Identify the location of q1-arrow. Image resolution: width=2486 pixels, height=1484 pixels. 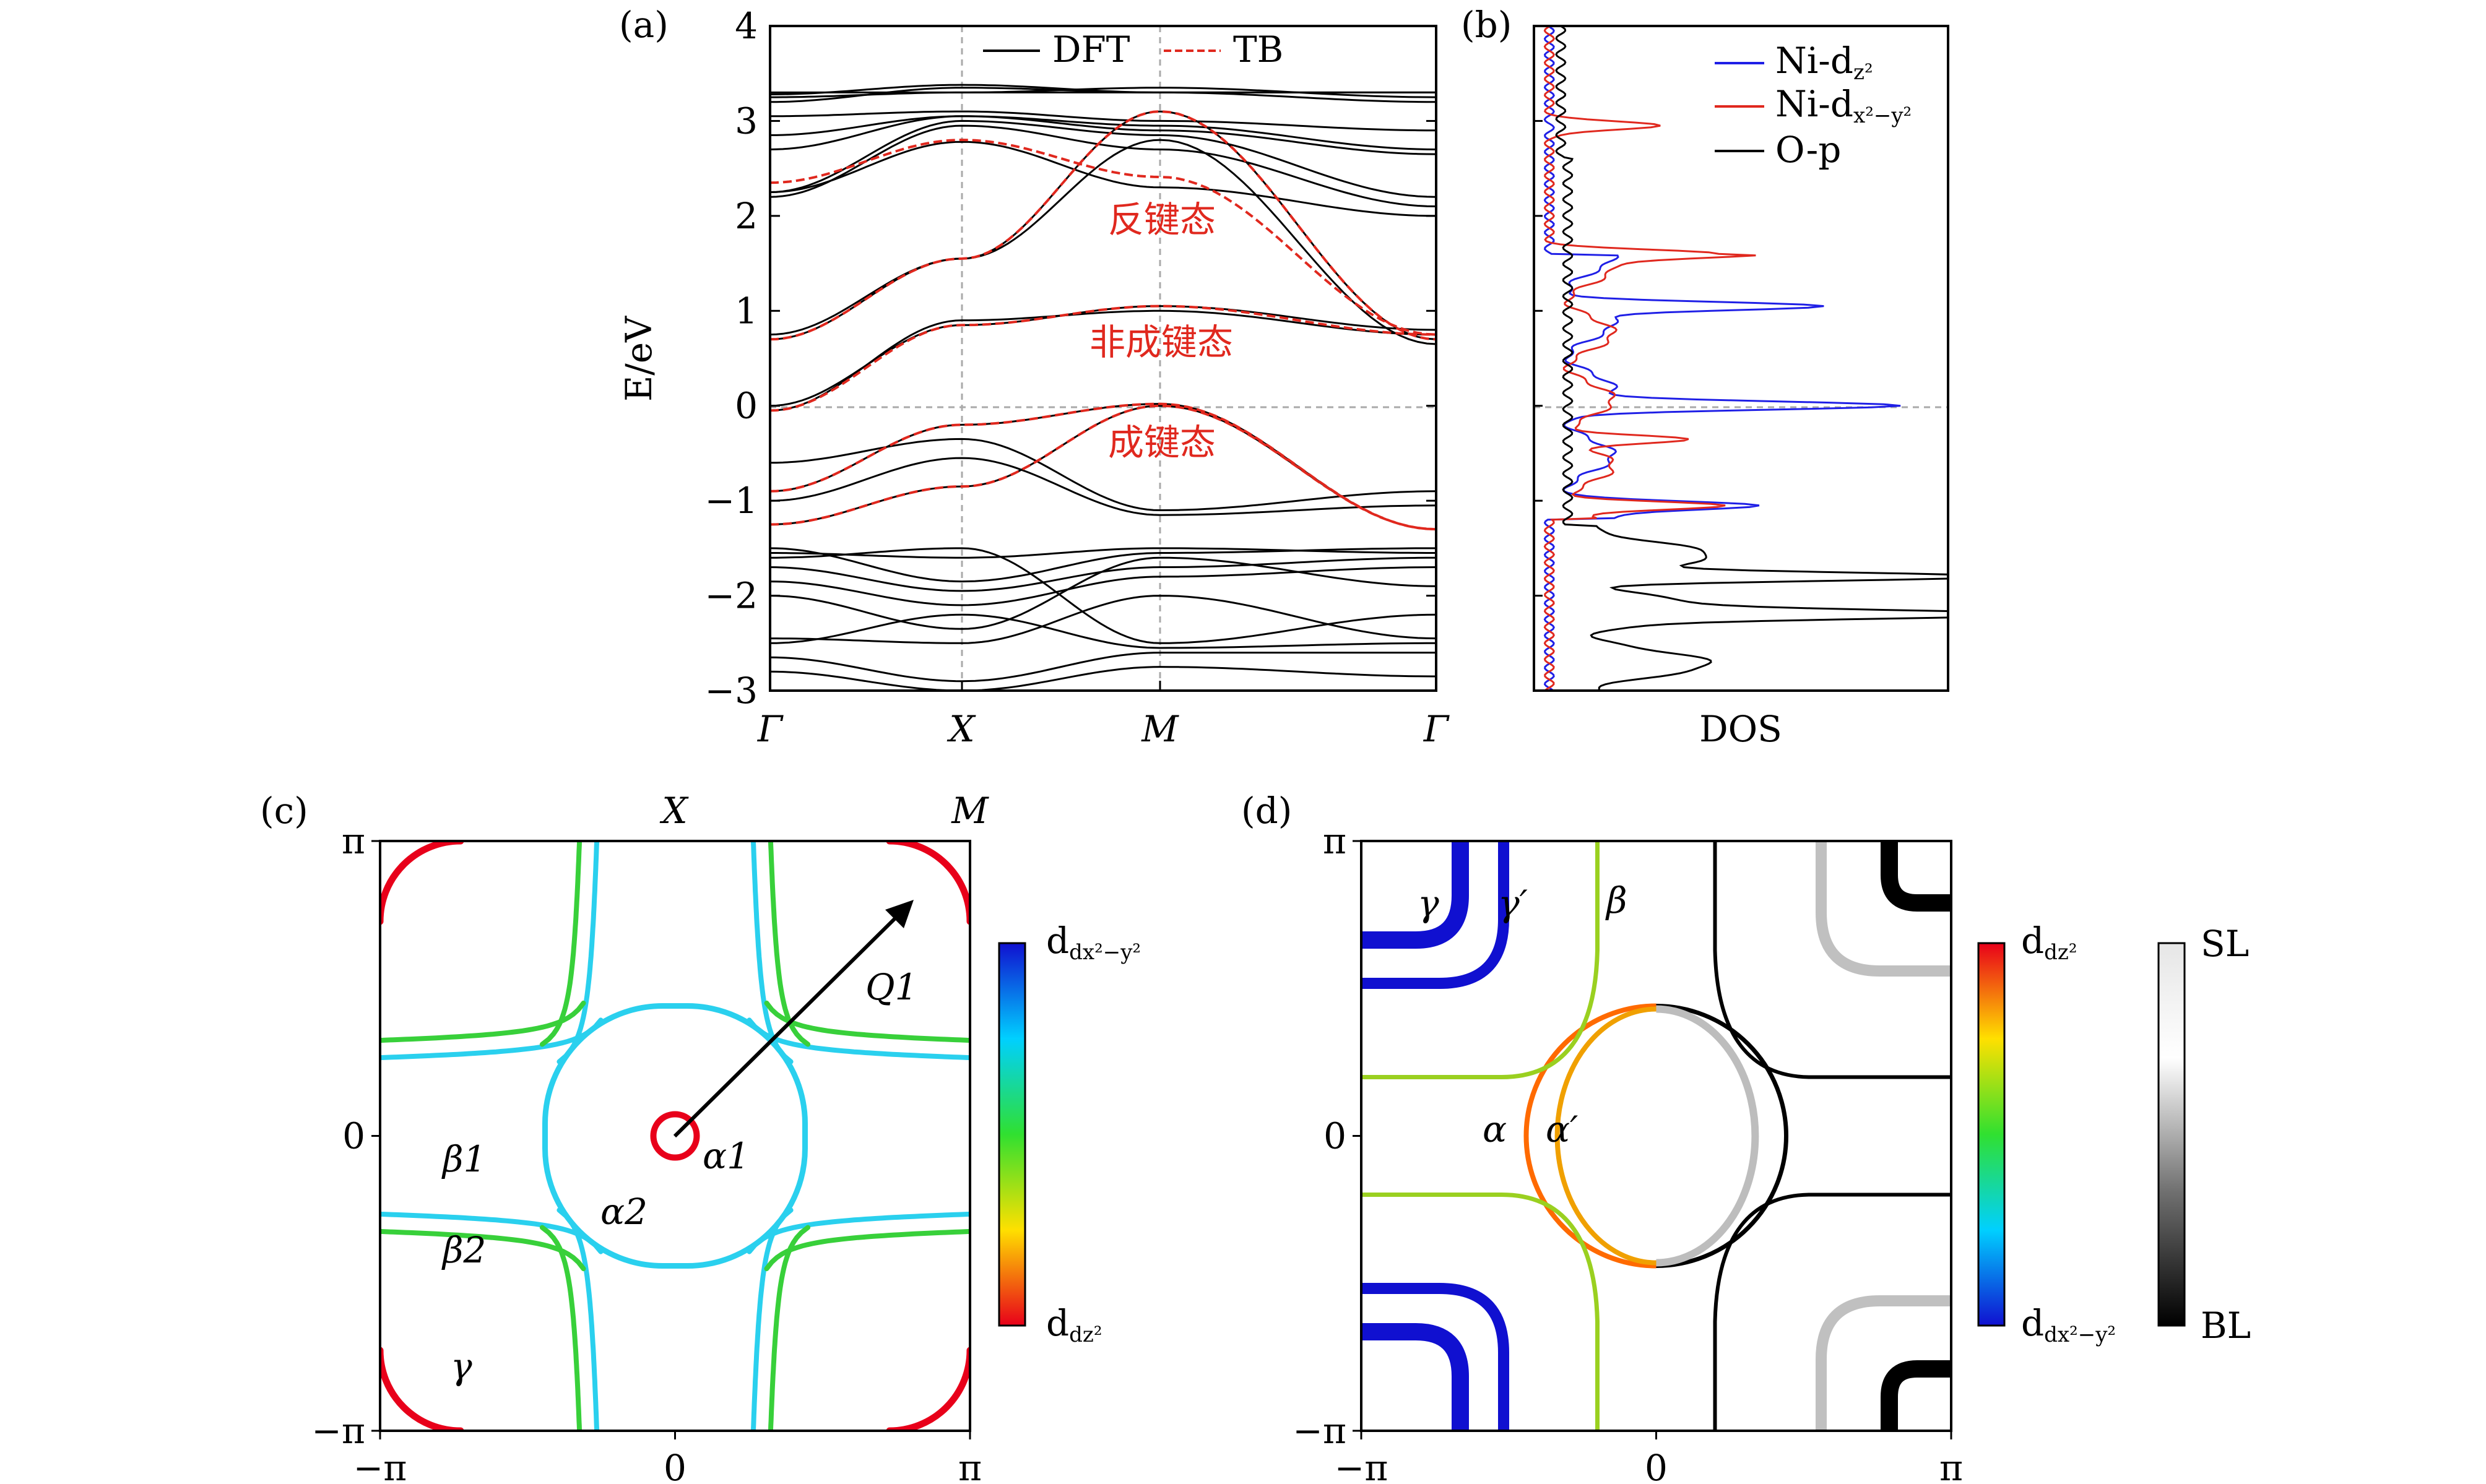
(786, 1026).